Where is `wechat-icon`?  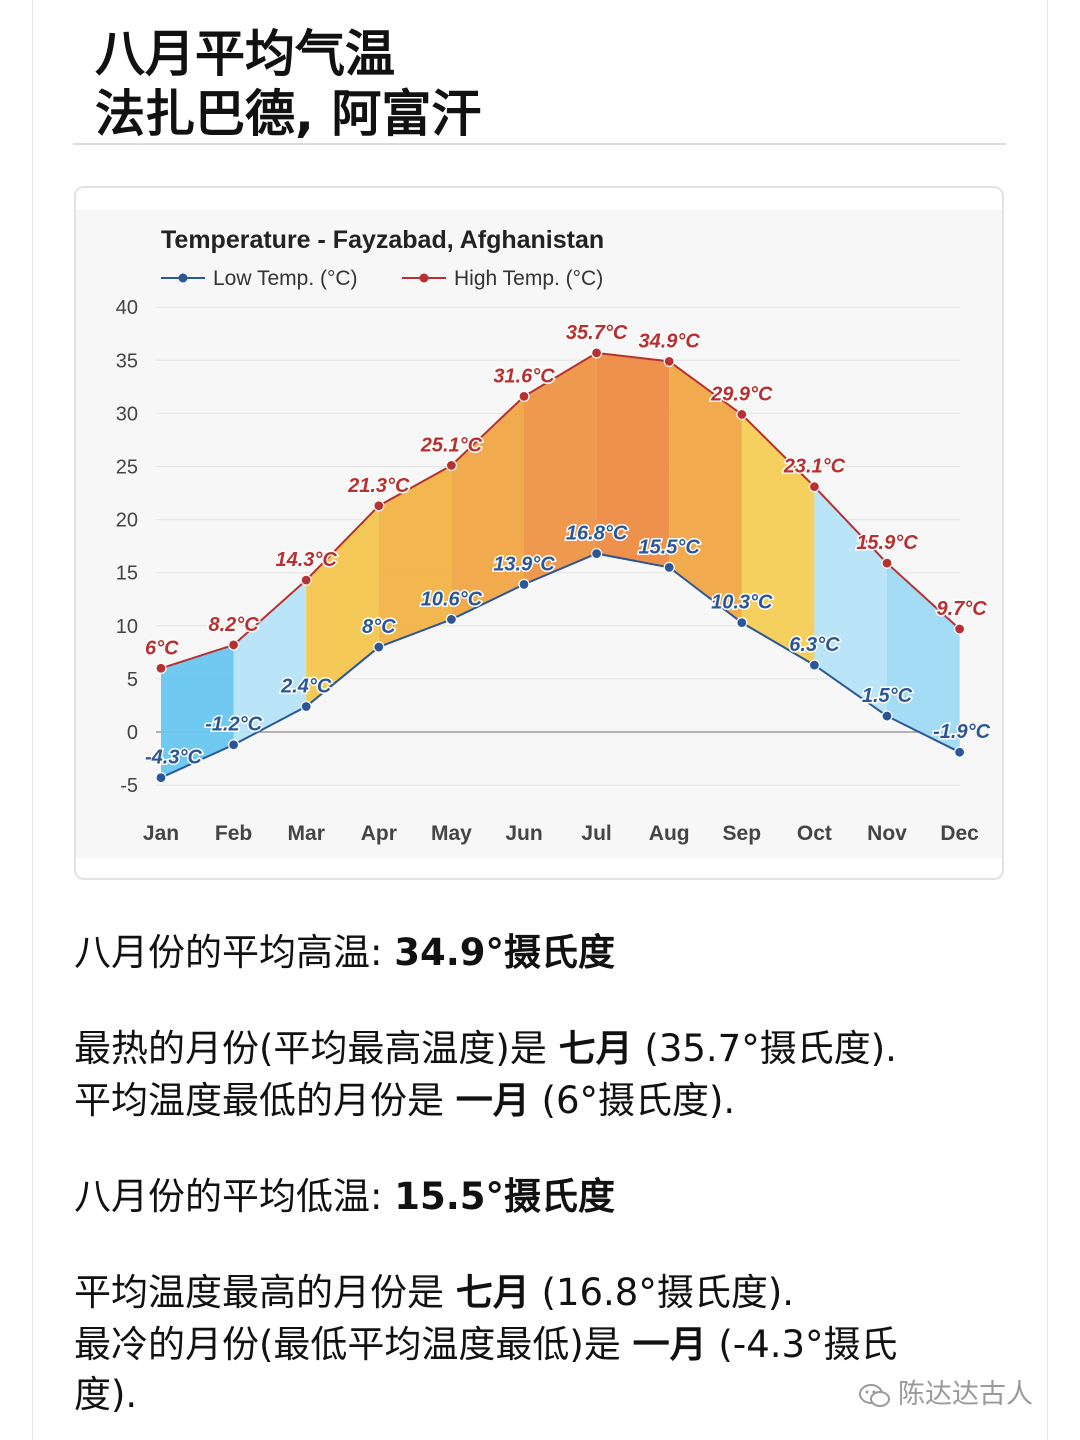
wechat-icon is located at coordinates (874, 1395).